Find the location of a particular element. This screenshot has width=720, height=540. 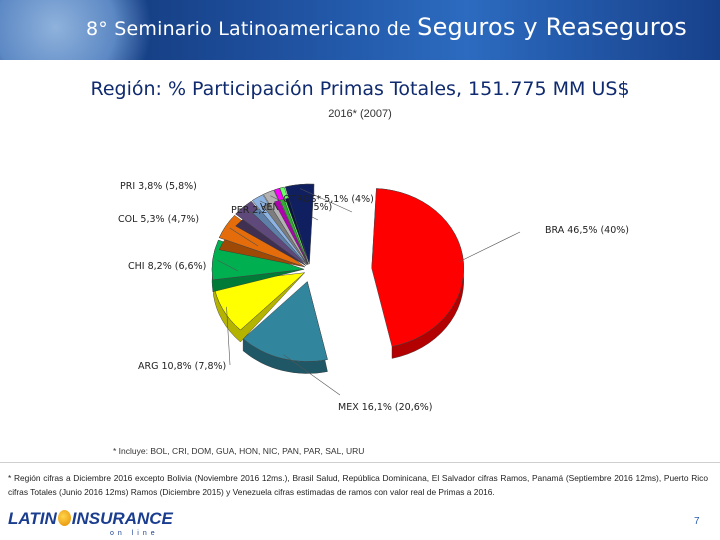

page-number: 7 is located at coordinates (697, 521).